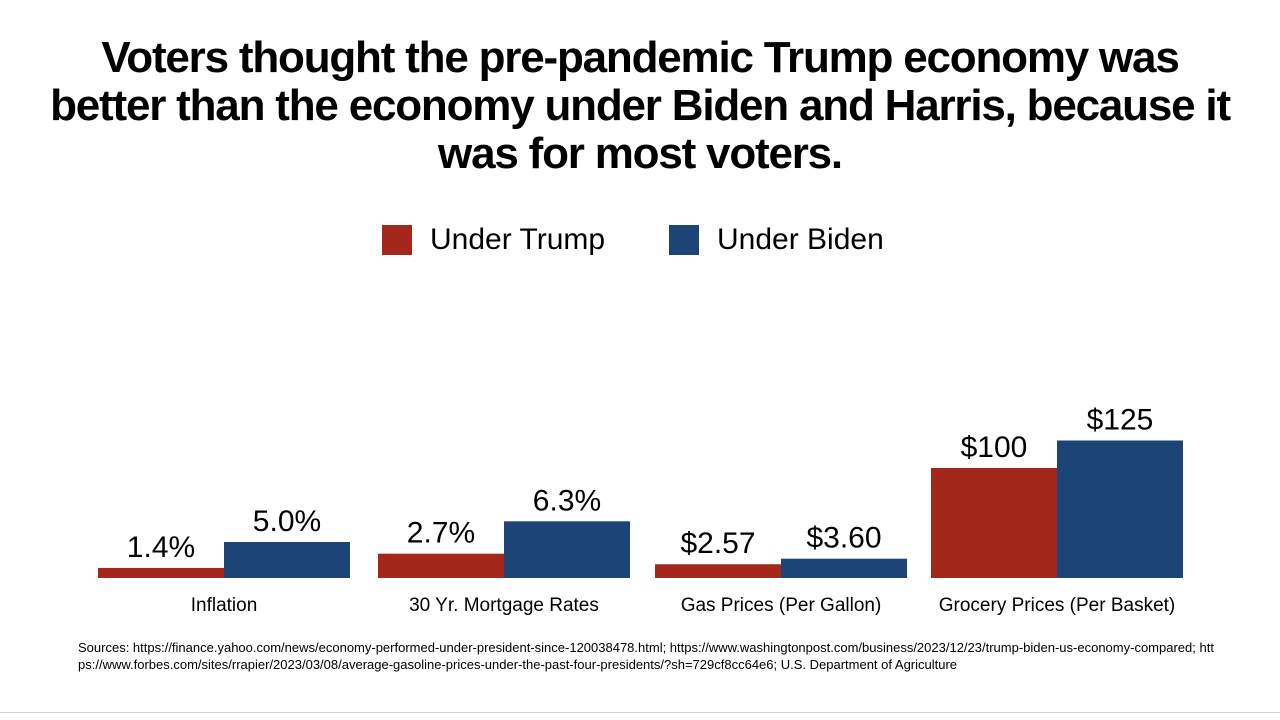 The width and height of the screenshot is (1280, 720). What do you see at coordinates (844, 568) in the screenshot?
I see `bar-biden-gas-prices-per-gallon` at bounding box center [844, 568].